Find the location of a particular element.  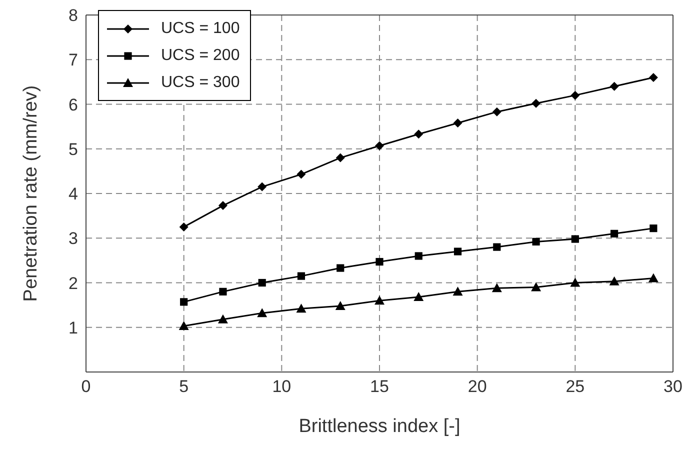

y-tick-label: 4 is located at coordinates (73, 194).